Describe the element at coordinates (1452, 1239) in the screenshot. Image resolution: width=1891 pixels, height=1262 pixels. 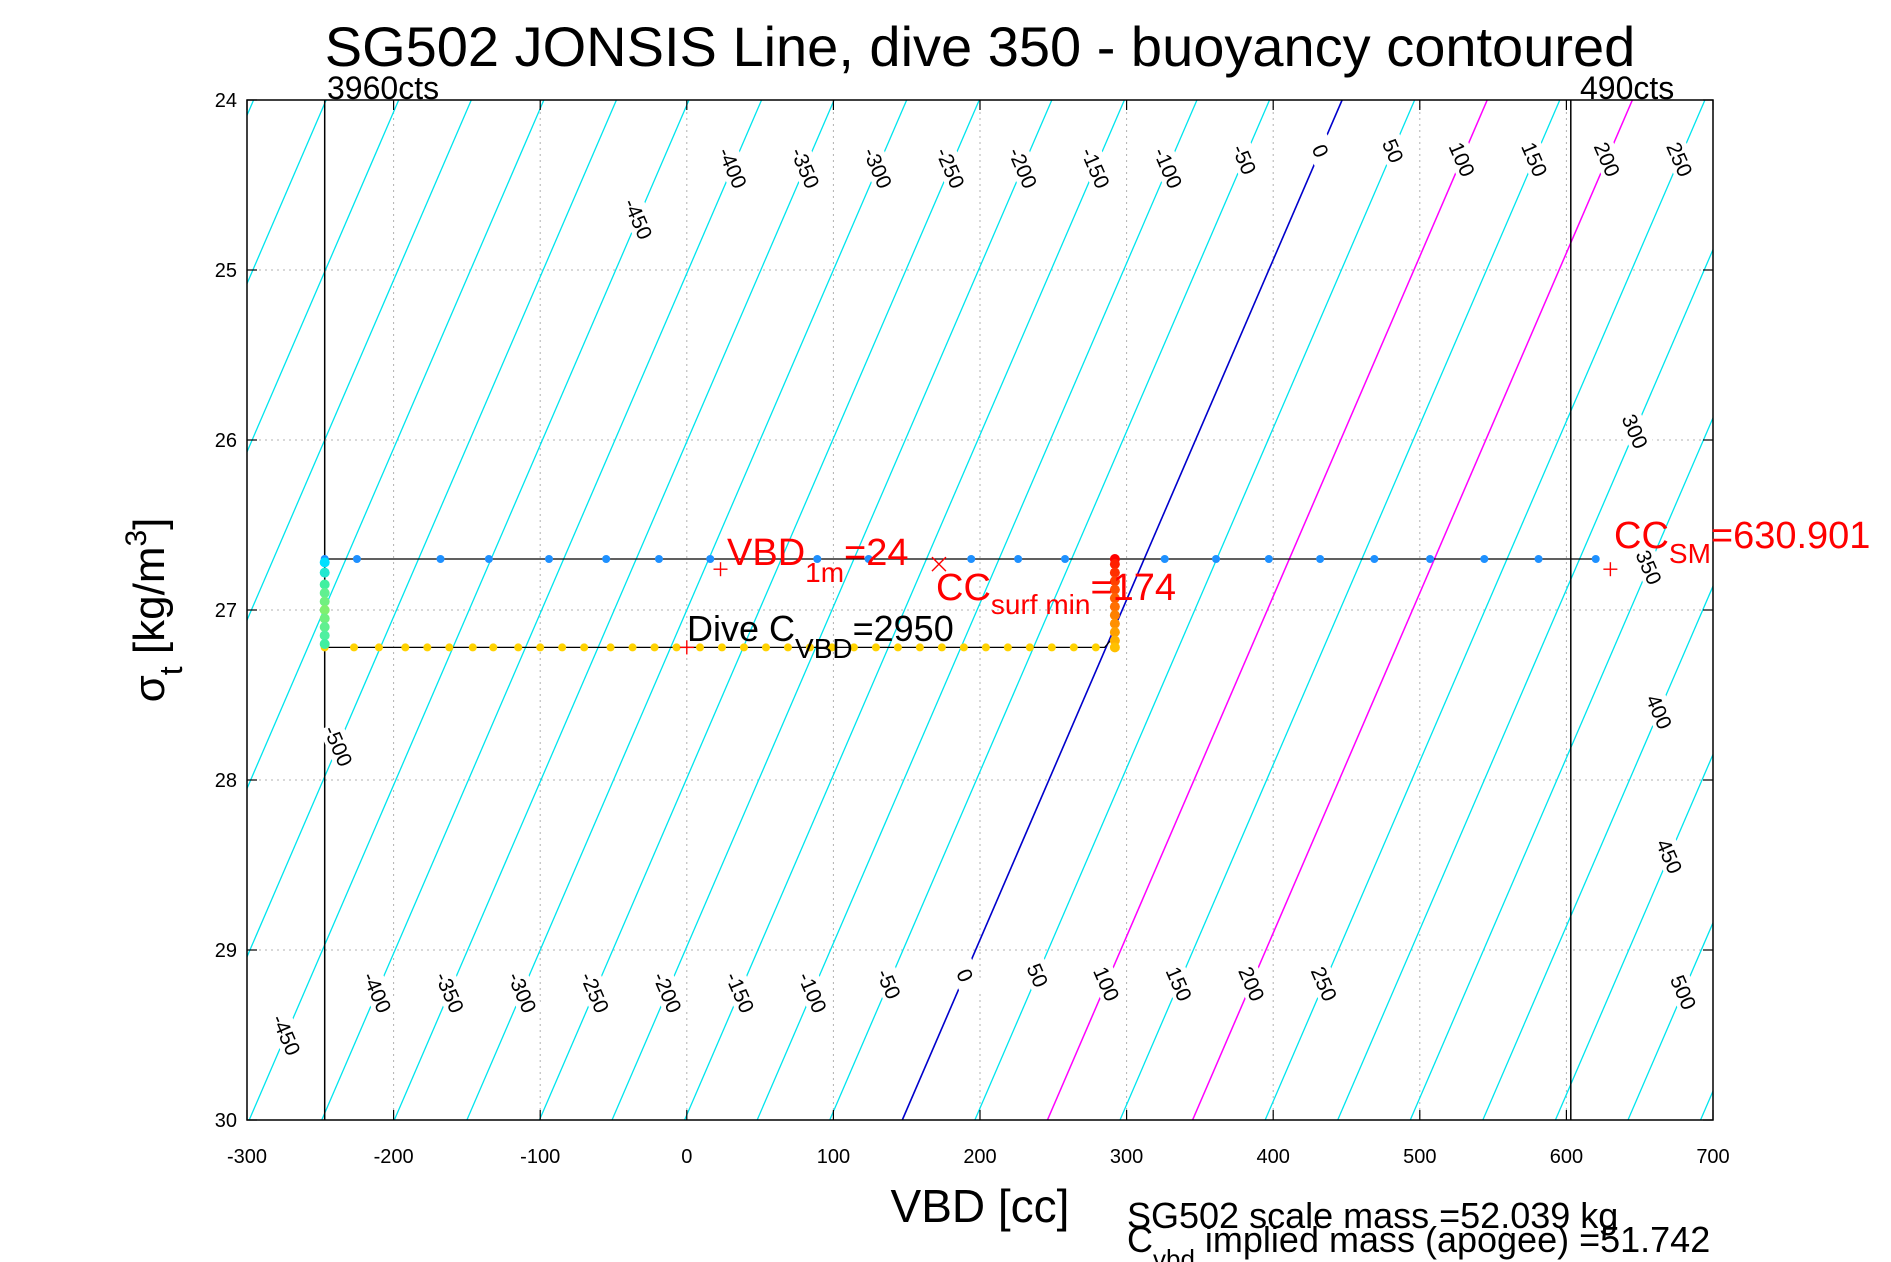
I see `footer-implied-mass-value: implied mass (apogee) =51.742` at that location.